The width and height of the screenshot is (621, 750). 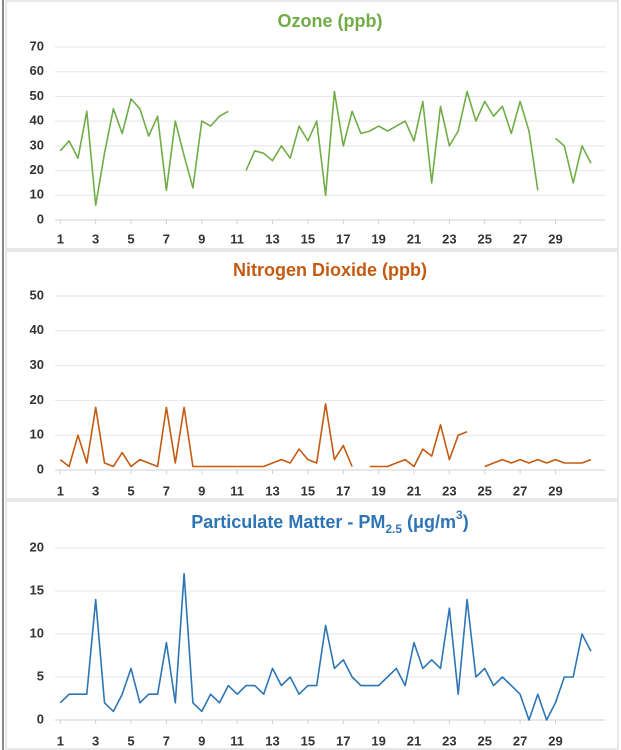 I want to click on chart-title: Nitrogen Dioxide (ppb), so click(x=330, y=270).